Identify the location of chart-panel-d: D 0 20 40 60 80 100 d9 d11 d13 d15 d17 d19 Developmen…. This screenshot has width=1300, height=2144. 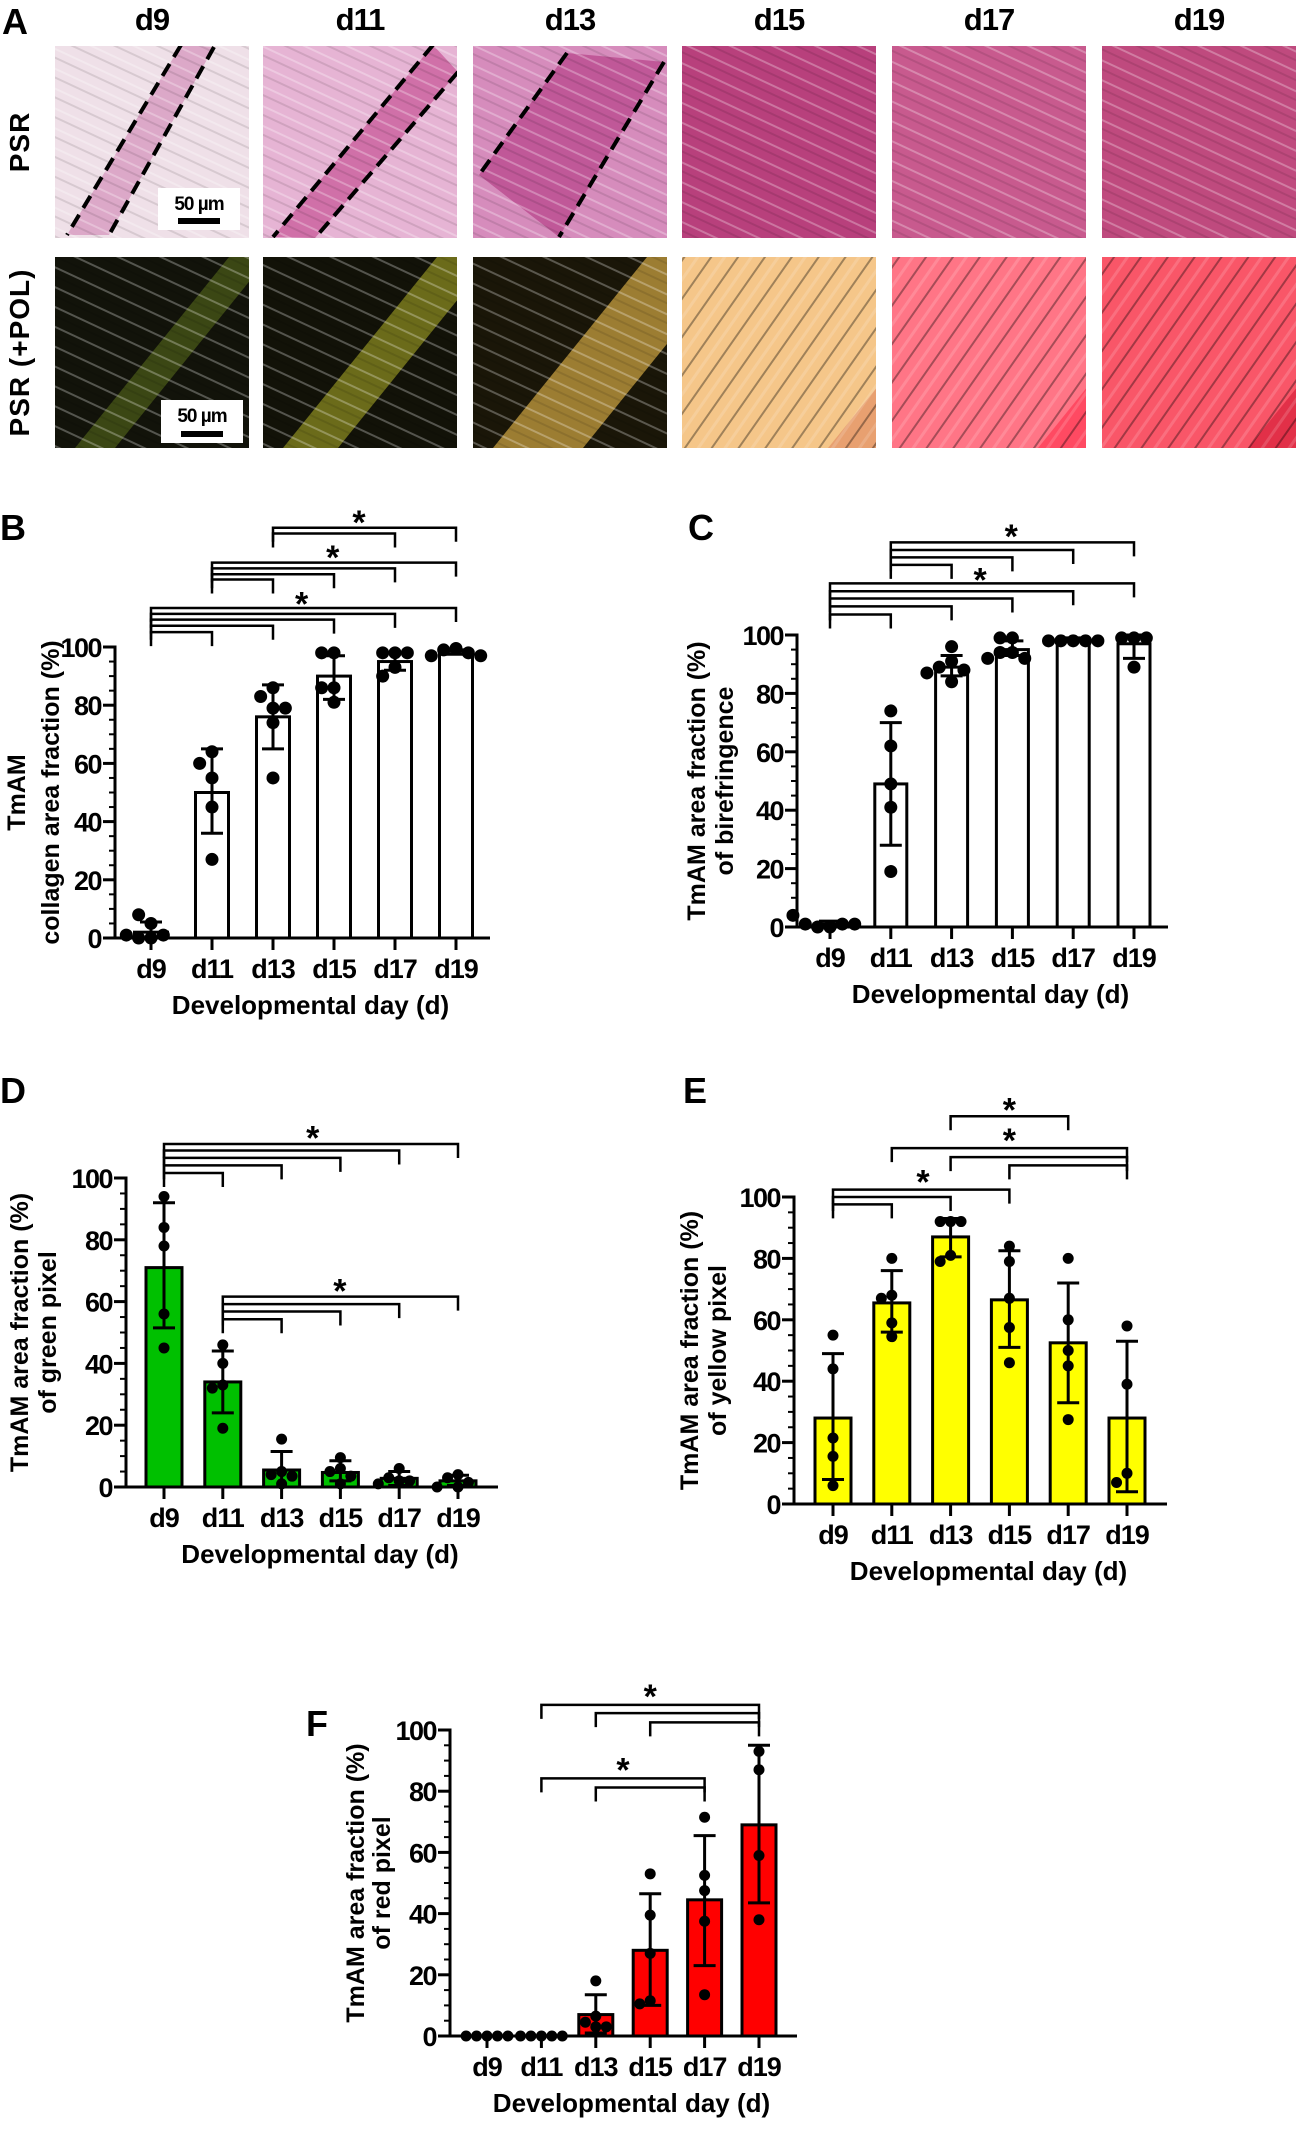
(249, 1319).